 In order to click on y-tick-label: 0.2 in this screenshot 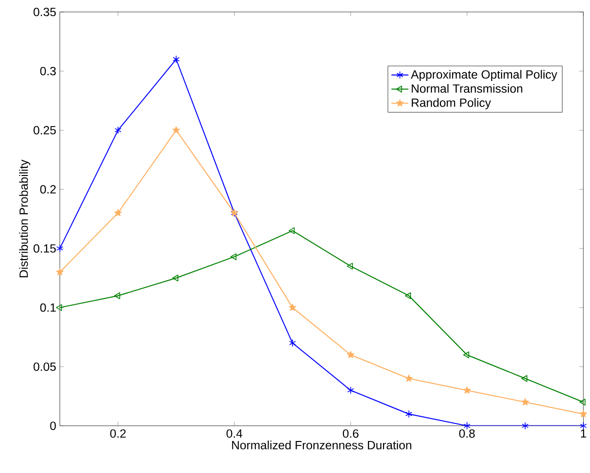, I will do `click(48, 189)`.